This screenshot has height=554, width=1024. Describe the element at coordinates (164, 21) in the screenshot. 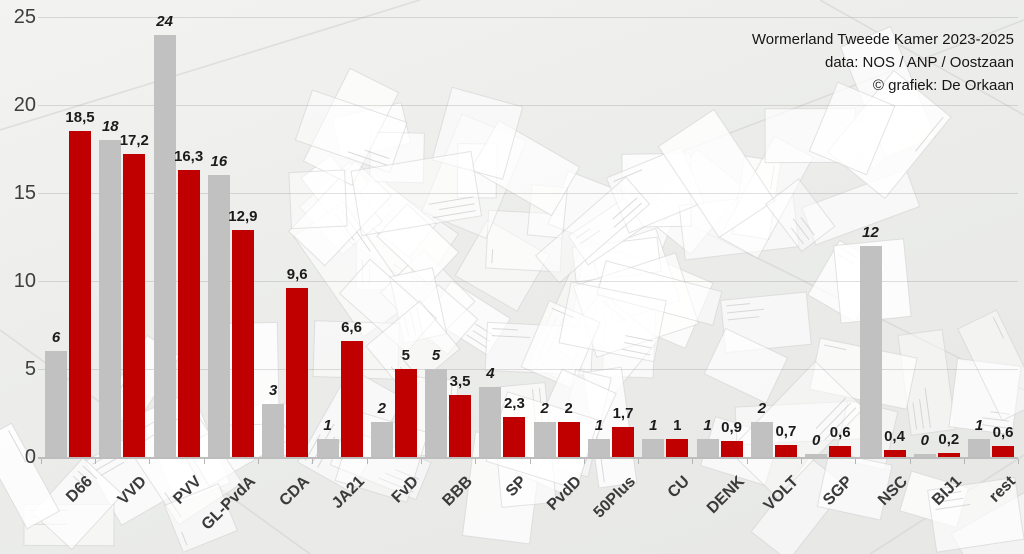

I see `bar-value-label: 24` at that location.